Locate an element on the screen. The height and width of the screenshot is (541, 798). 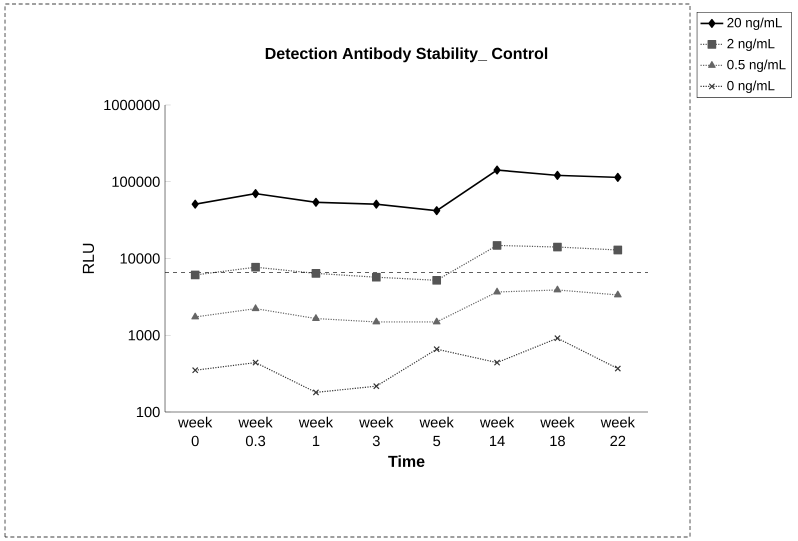
y-axis-title: RLU is located at coordinates (88, 259).